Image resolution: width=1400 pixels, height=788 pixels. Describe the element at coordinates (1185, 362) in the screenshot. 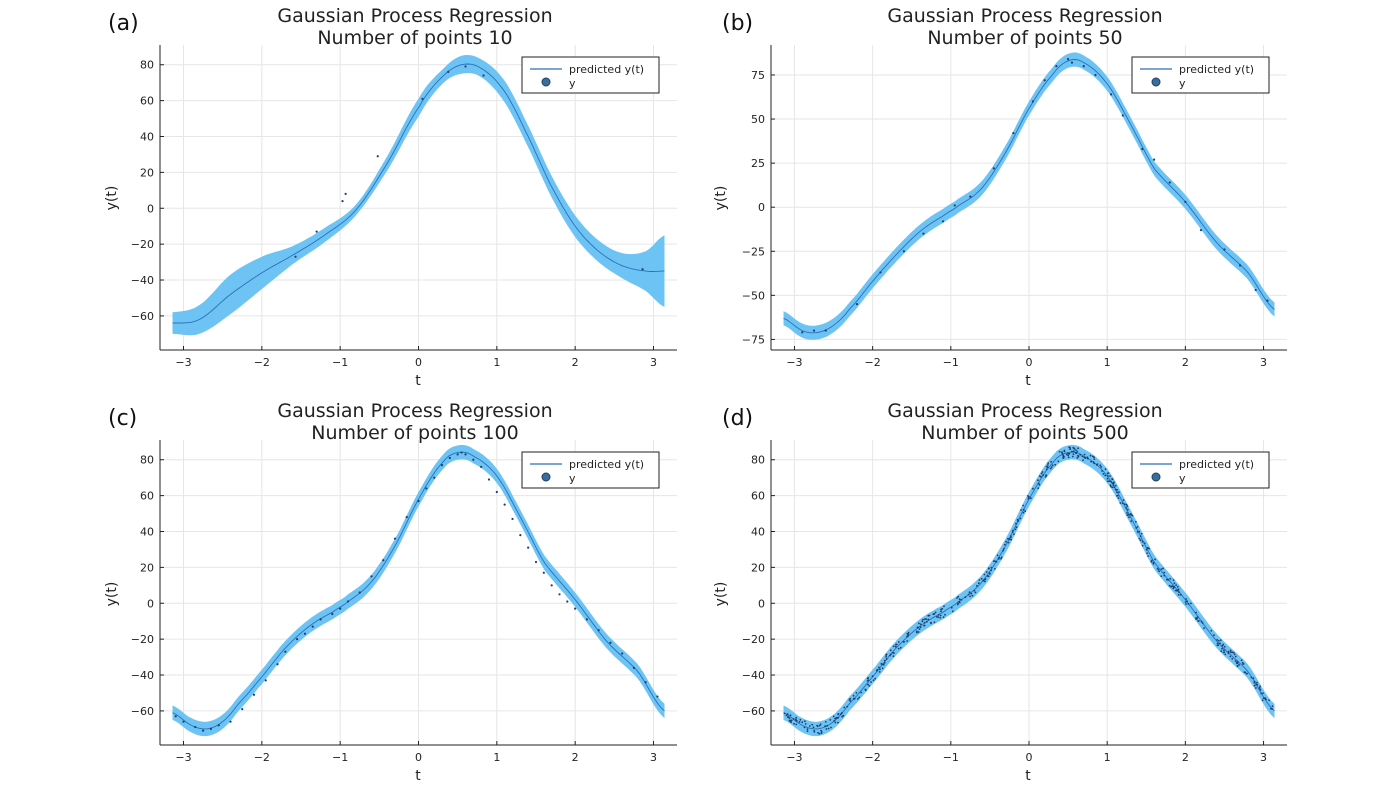

I see `x-tick-label: 2` at that location.